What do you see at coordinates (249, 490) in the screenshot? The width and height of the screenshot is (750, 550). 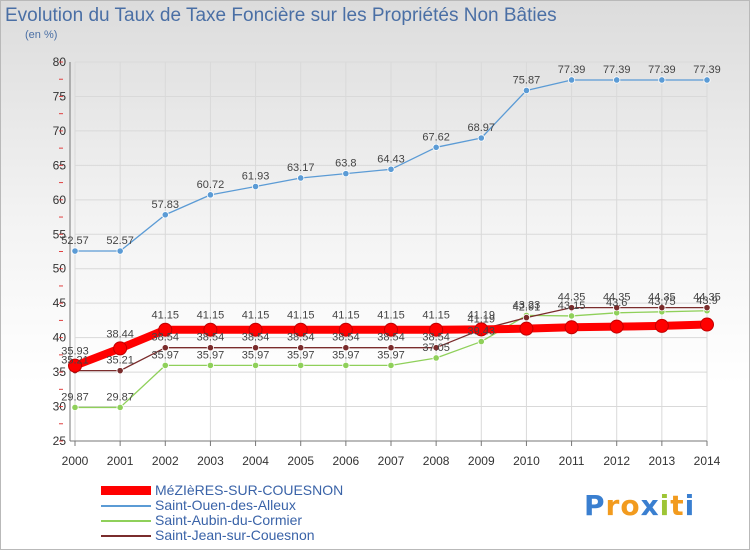 I see `legend-label: MéZIèRES-SUR-COUESNON` at bounding box center [249, 490].